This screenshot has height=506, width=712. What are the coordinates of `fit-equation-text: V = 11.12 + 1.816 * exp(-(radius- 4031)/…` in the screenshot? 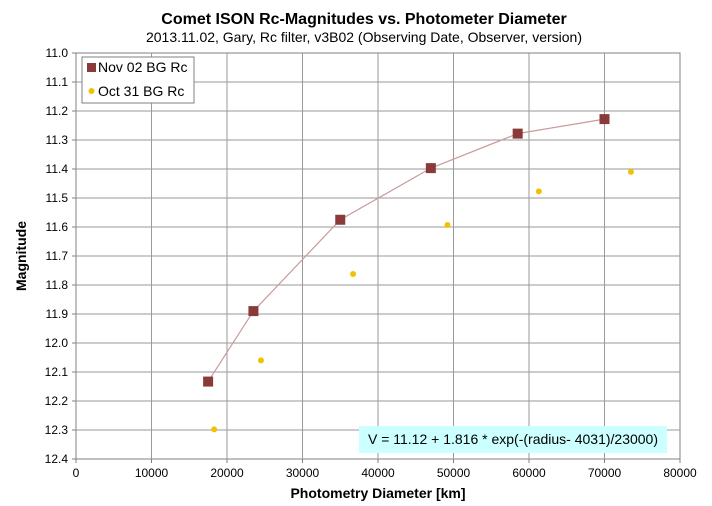 It's located at (513, 439).